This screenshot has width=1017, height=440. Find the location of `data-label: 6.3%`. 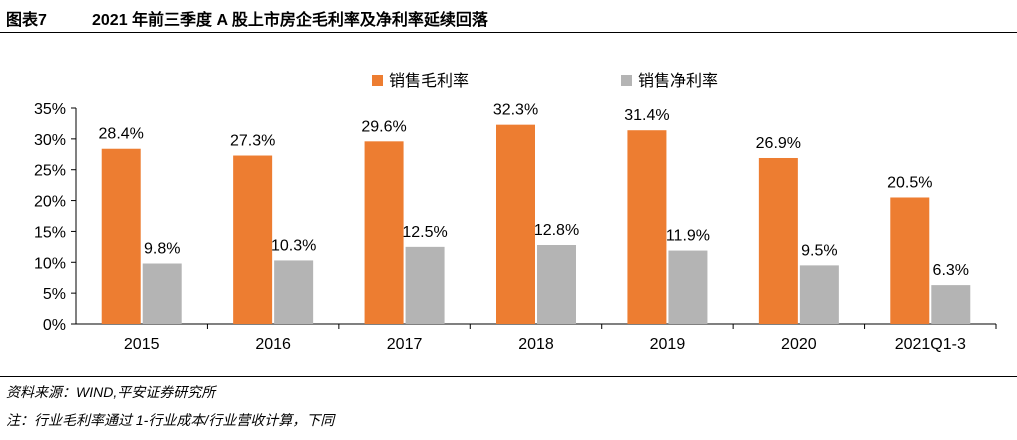

data-label: 6.3% is located at coordinates (951, 270).